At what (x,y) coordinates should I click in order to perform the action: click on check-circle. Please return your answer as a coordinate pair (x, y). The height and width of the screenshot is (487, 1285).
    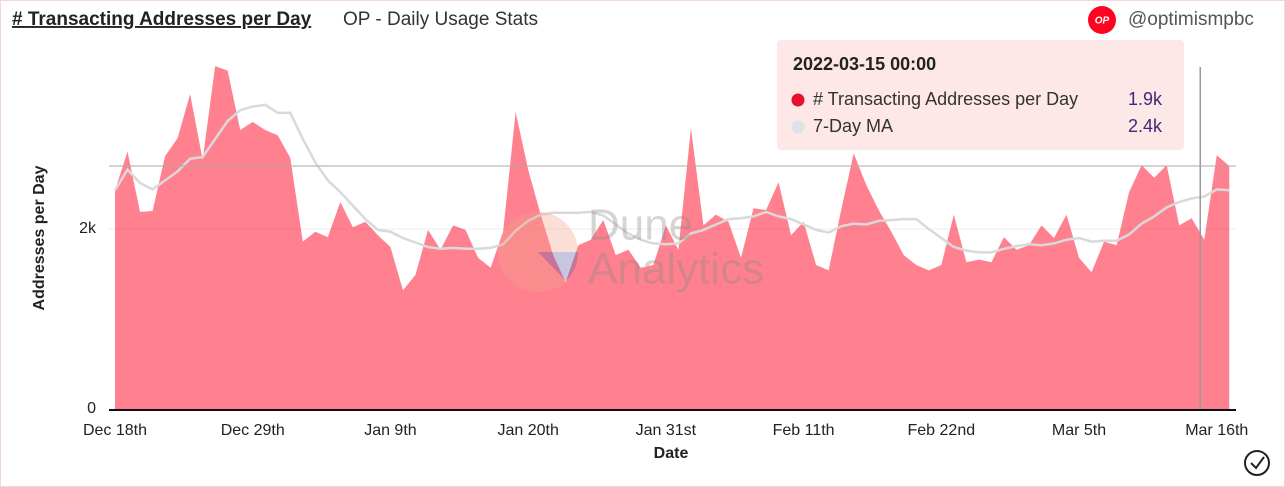
    Looking at the image, I should click on (1257, 463).